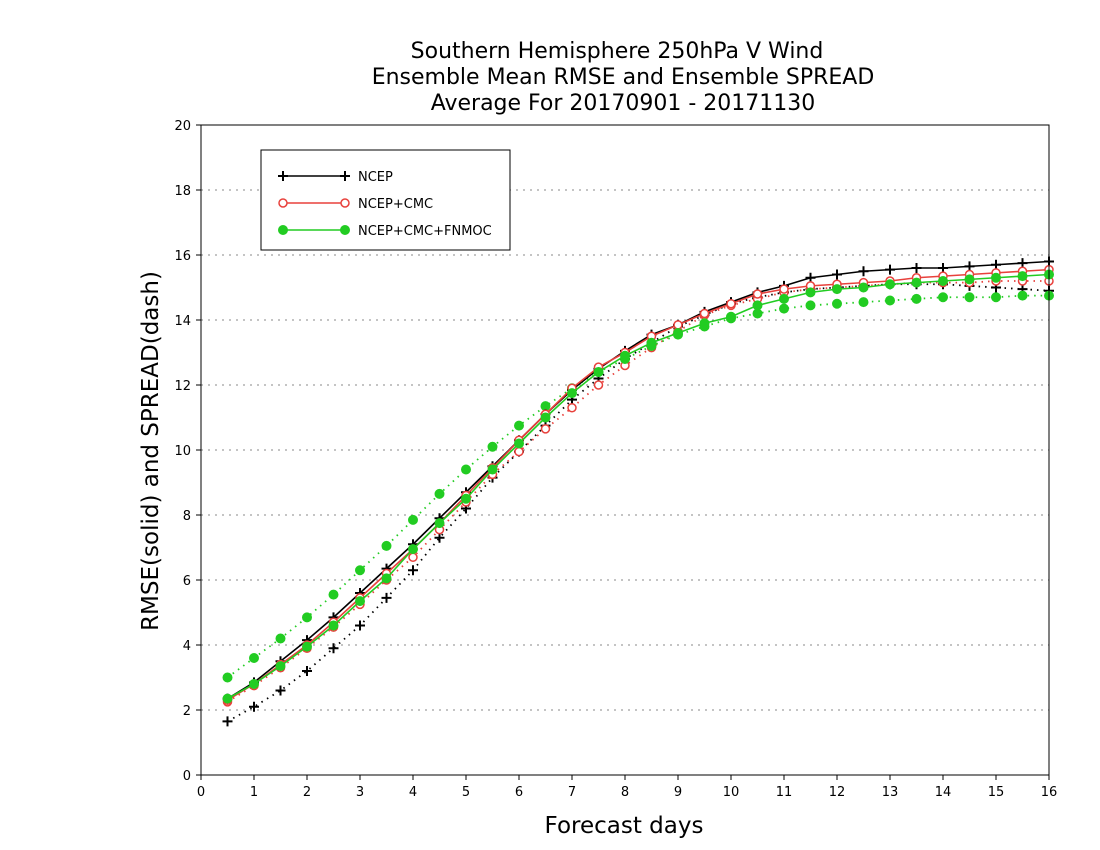  What do you see at coordinates (360, 792) in the screenshot?
I see `x-tick-label: 3` at bounding box center [360, 792].